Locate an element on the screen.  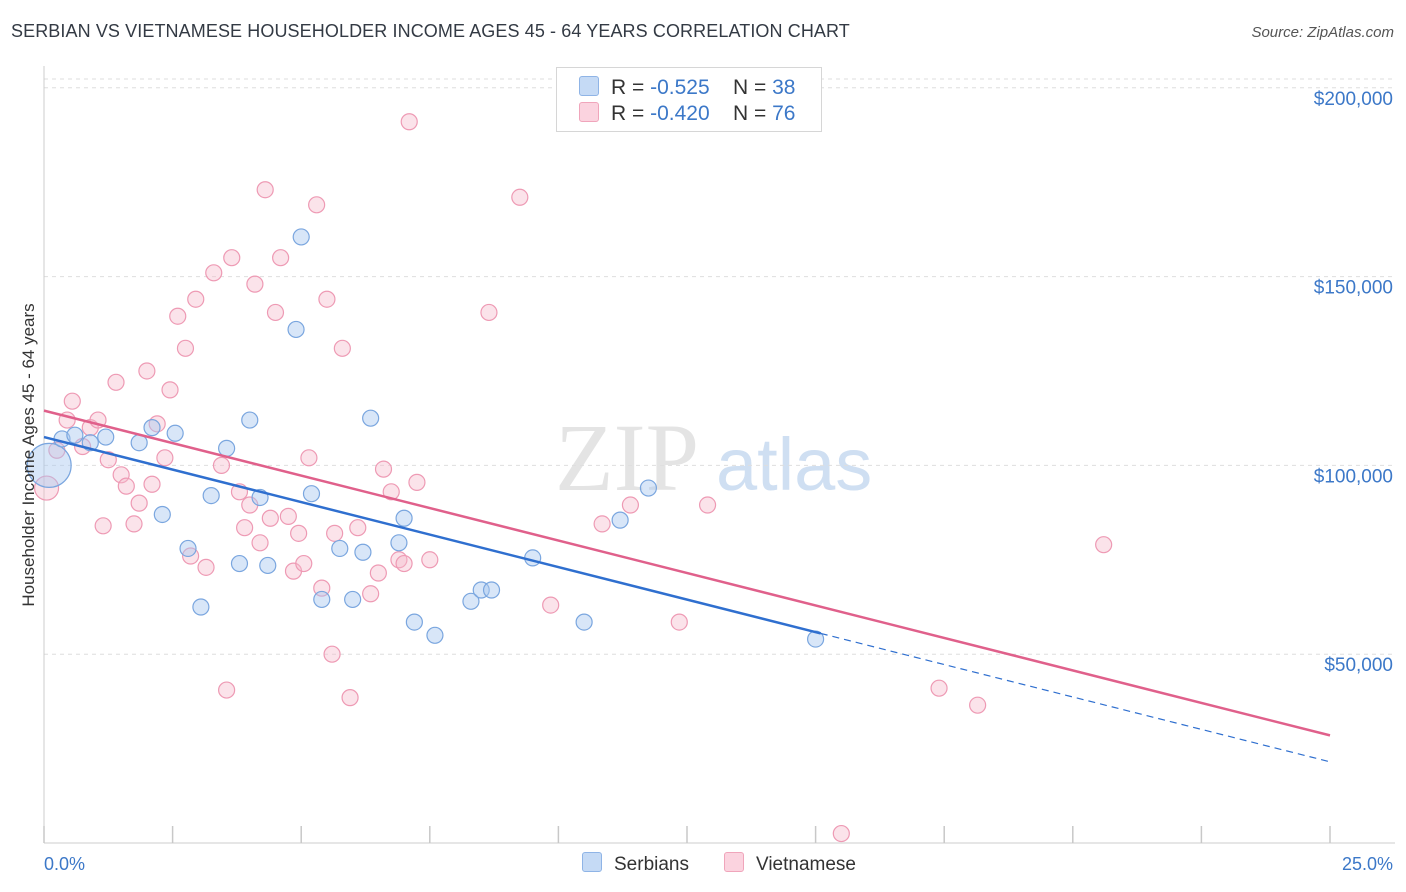
legend-row-vietnamese: R = -0.420 N = 76 is located at coordinates (687, 115).